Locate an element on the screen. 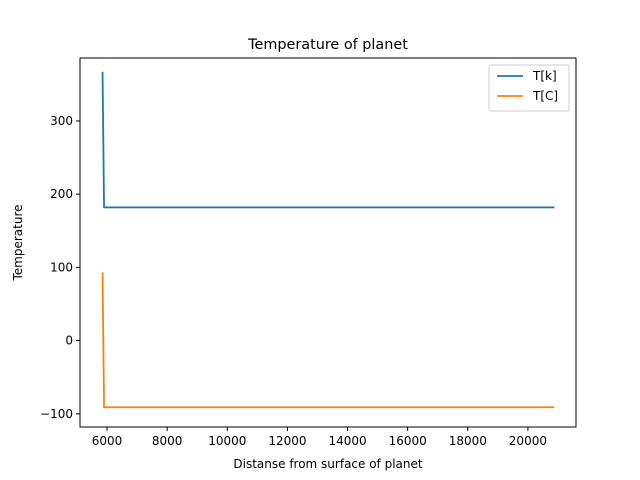  y-axis: −100 0 100 200 300 is located at coordinates (60, 267).